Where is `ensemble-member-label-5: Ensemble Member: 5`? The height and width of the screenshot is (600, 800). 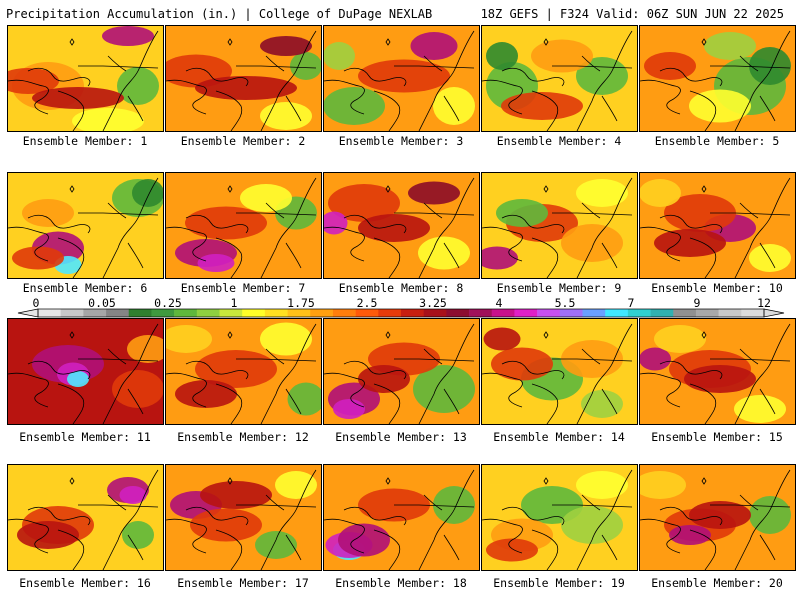
ensemble-member-label-5: Ensemble Member: 5 is located at coordinates (717, 141).